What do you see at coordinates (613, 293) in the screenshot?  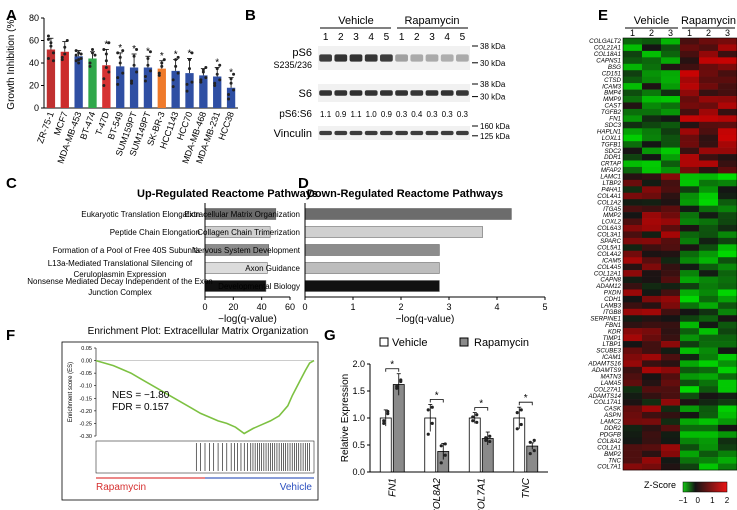 I see `e-gene-label: PXDN` at bounding box center [613, 293].